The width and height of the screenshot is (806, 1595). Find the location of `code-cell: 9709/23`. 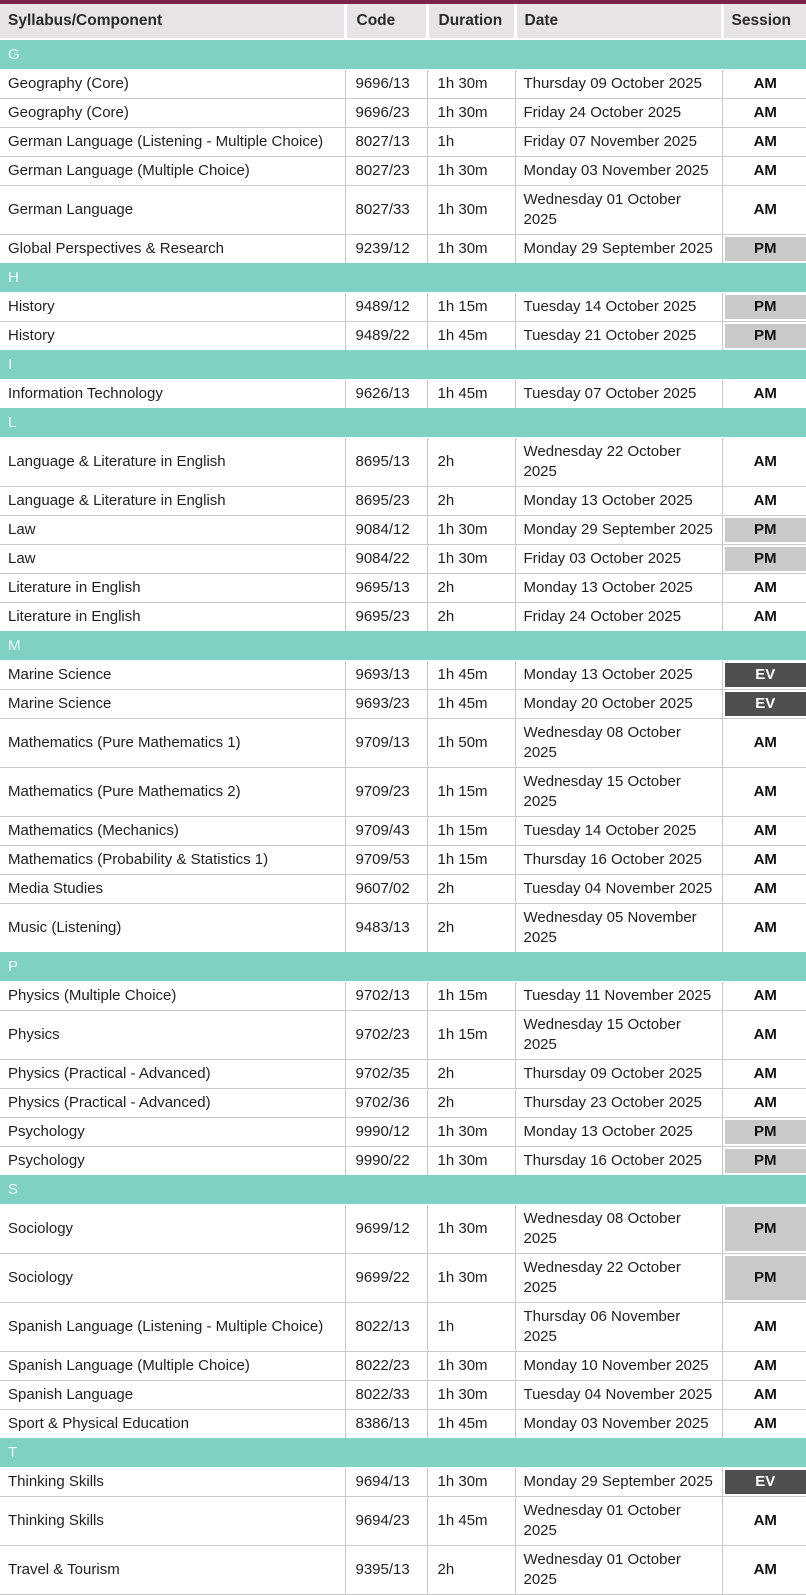

code-cell: 9709/23 is located at coordinates (386, 792).